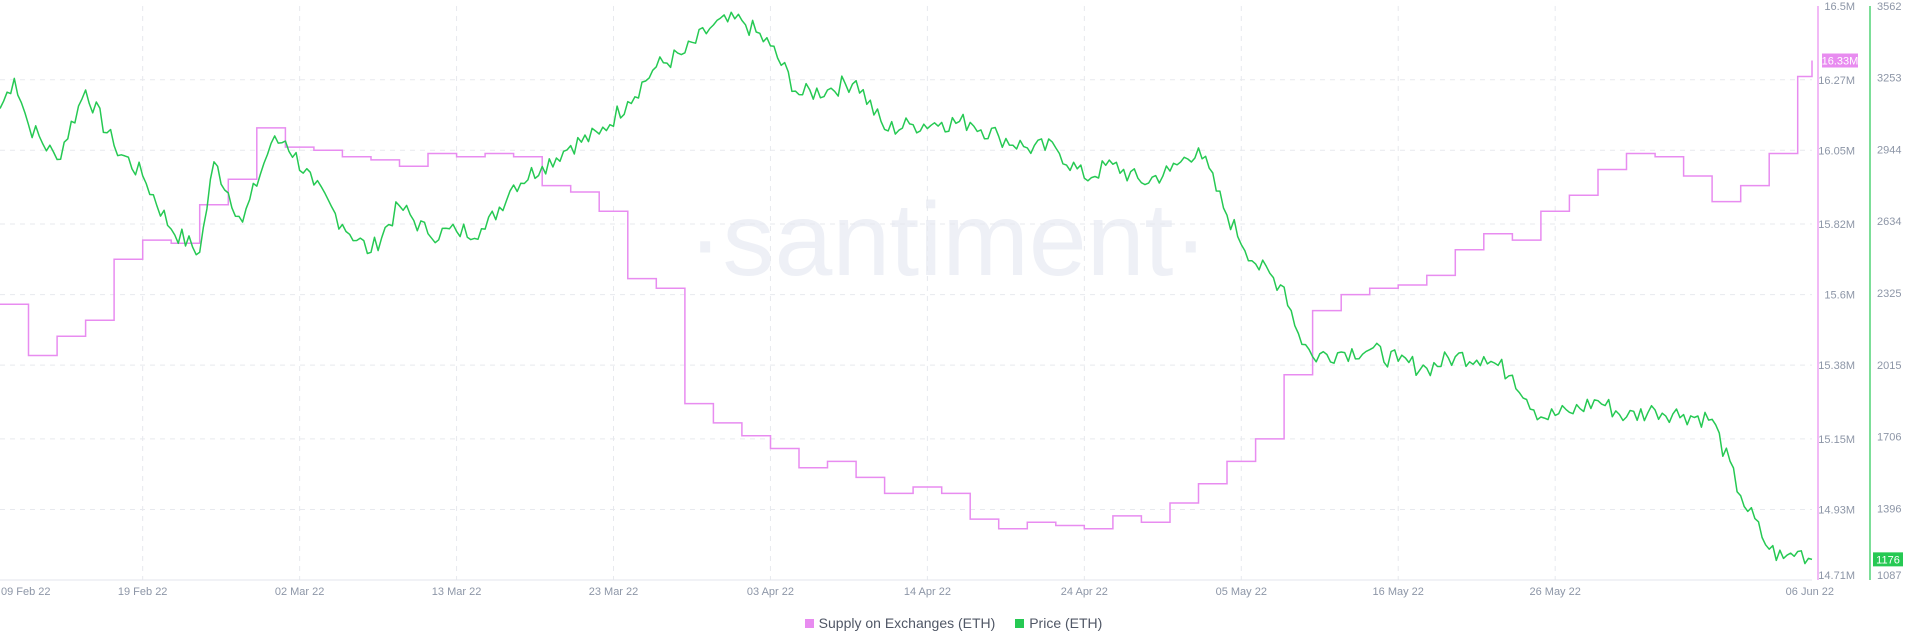 The image size is (1907, 642). What do you see at coordinates (1839, 296) in the screenshot?
I see `supply-tick-label: 15.6M` at bounding box center [1839, 296].